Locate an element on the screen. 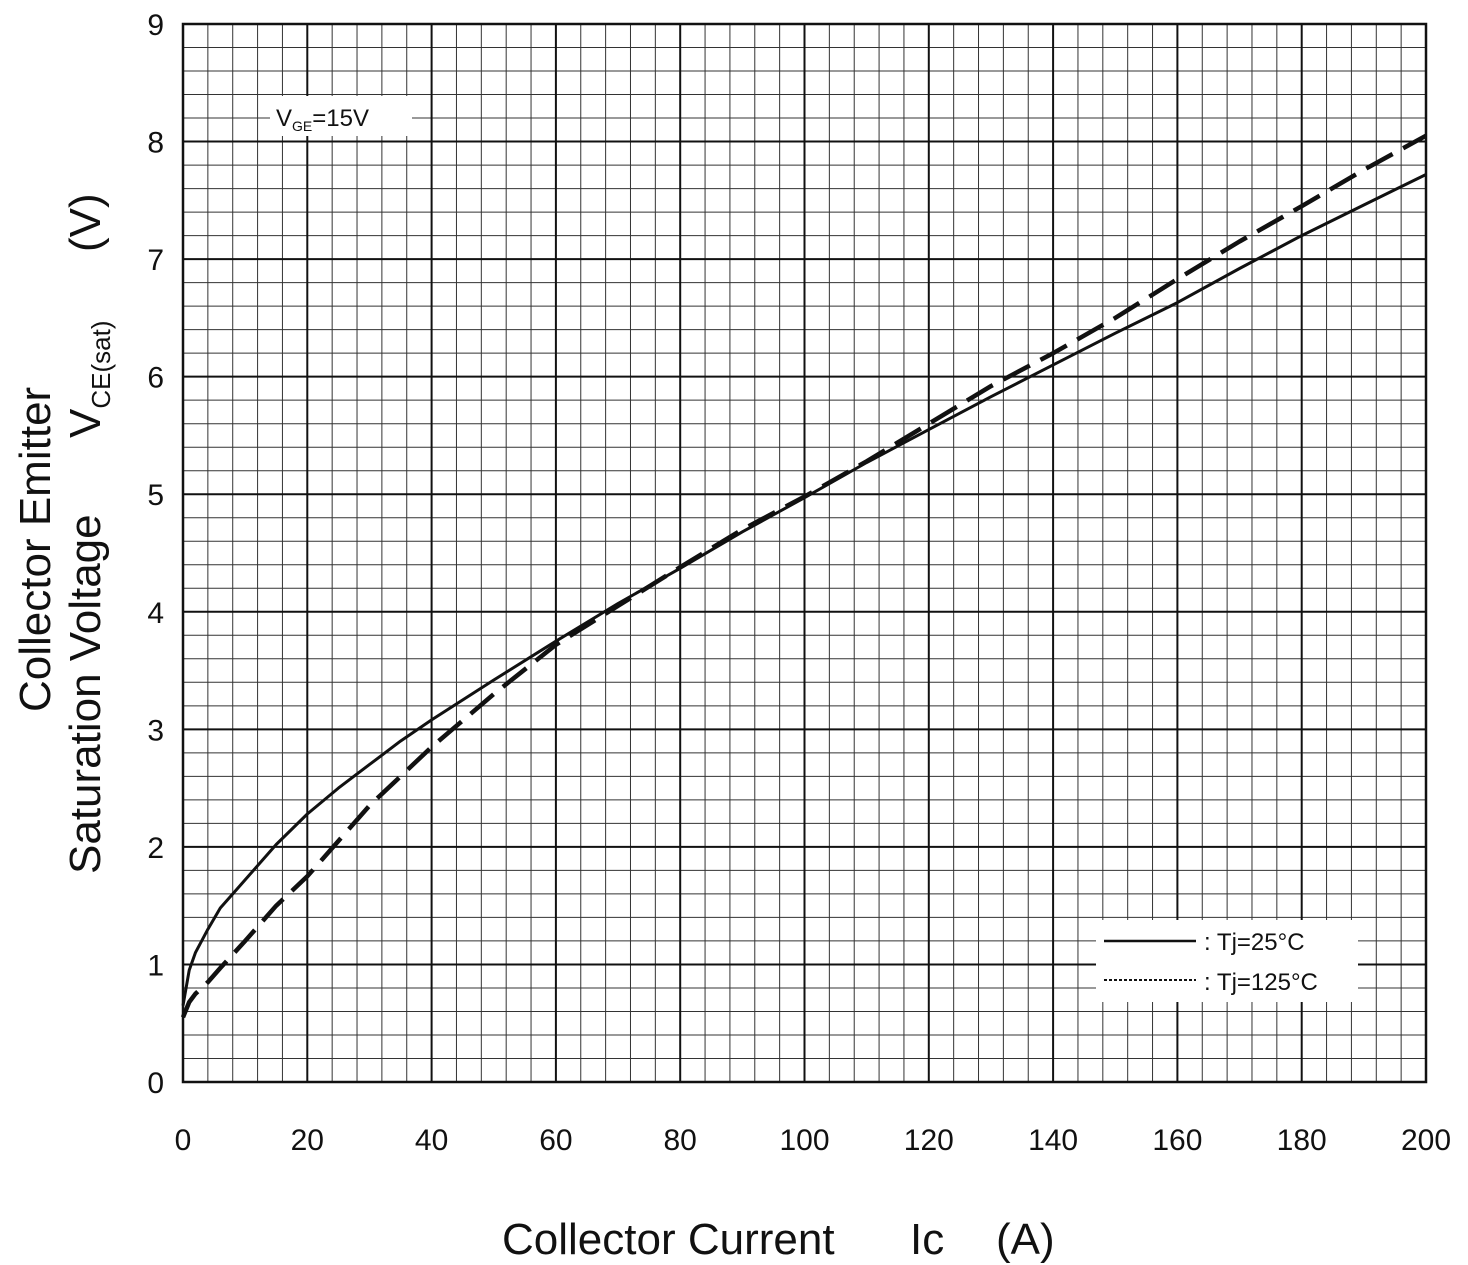 The height and width of the screenshot is (1265, 1468). y-axis-title-line2: Saturation Voltage is located at coordinates (85, 694).